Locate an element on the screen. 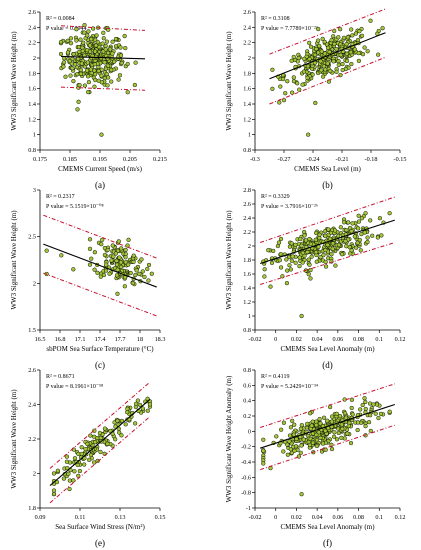 The height and width of the screenshot is (550, 421). x-tick-label: 18 is located at coordinates (140, 339).